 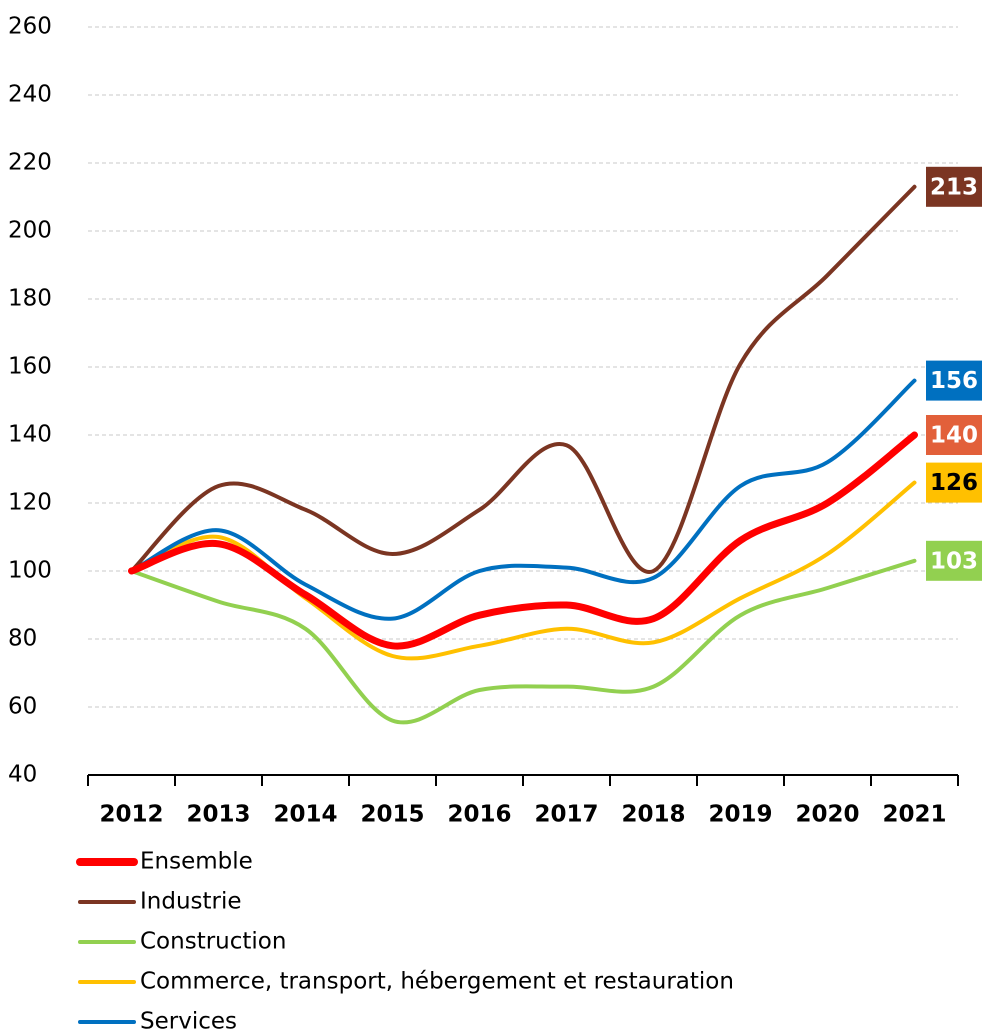 What do you see at coordinates (22, 639) in the screenshot?
I see `y-tick-label: 80` at bounding box center [22, 639].